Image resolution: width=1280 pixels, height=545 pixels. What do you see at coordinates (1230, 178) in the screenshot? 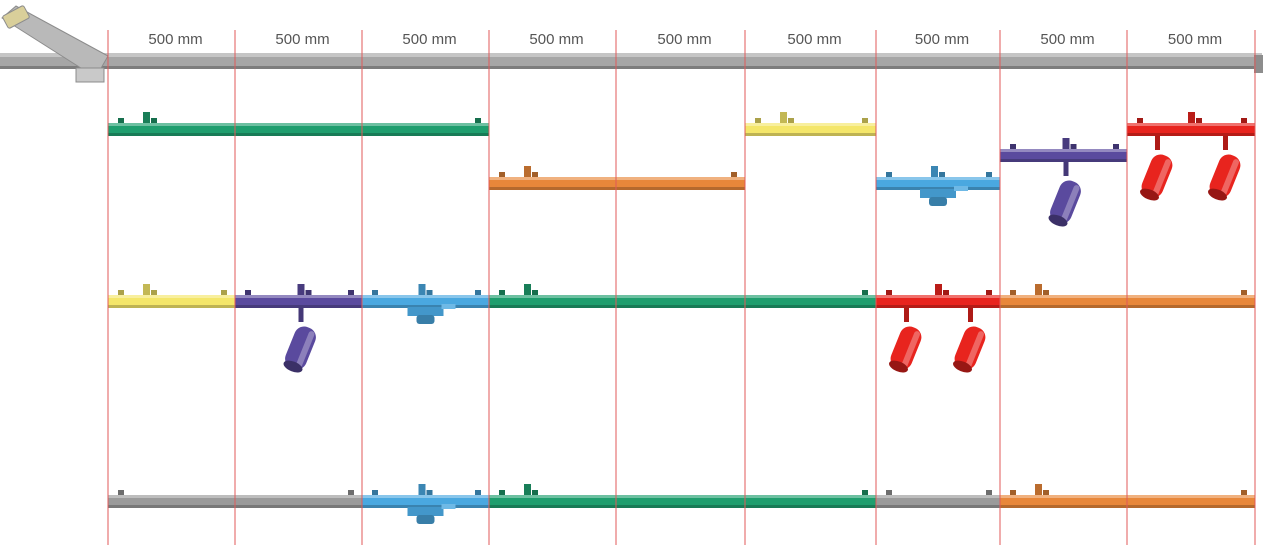
I see `spot-shine` at bounding box center [1230, 178].